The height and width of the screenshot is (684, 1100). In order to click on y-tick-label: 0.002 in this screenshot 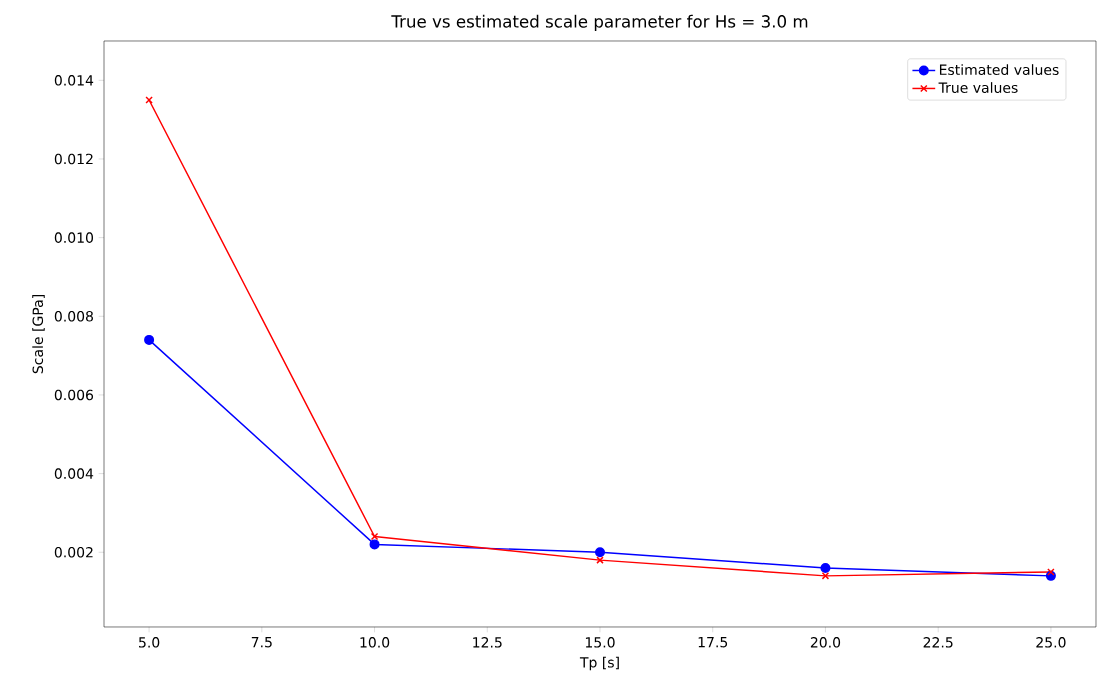, I will do `click(73, 552)`.